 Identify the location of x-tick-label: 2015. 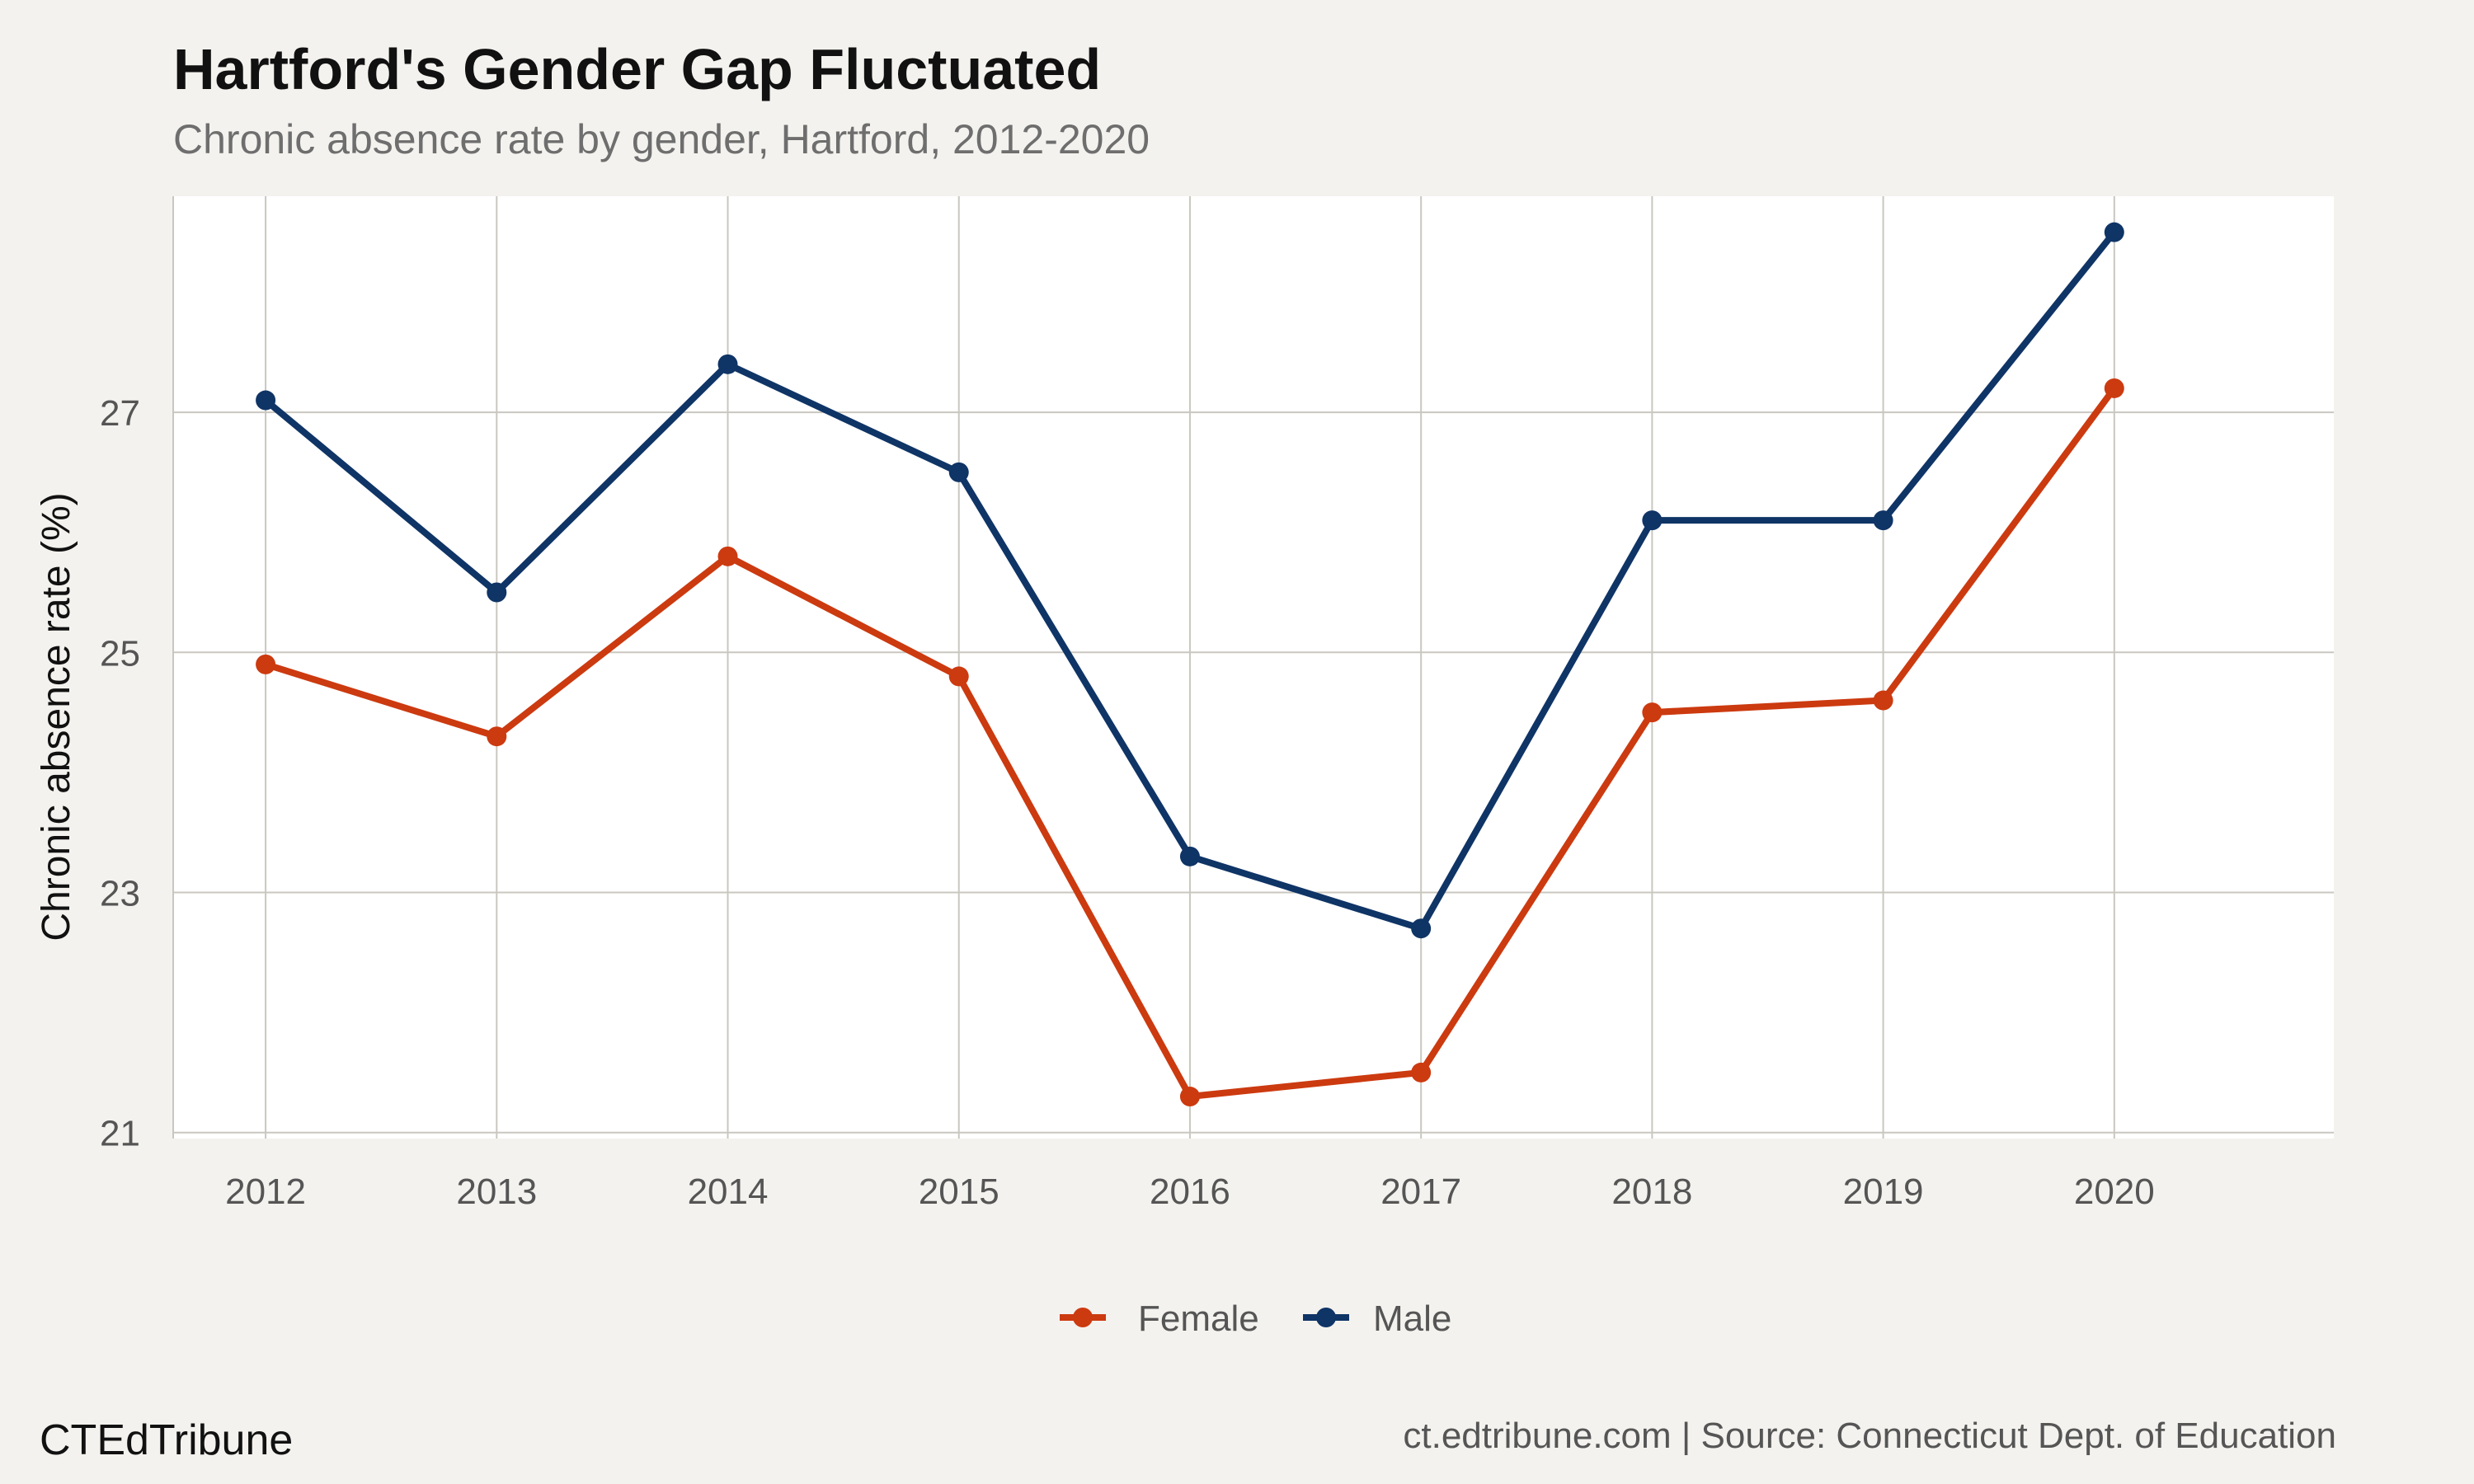
(959, 1192).